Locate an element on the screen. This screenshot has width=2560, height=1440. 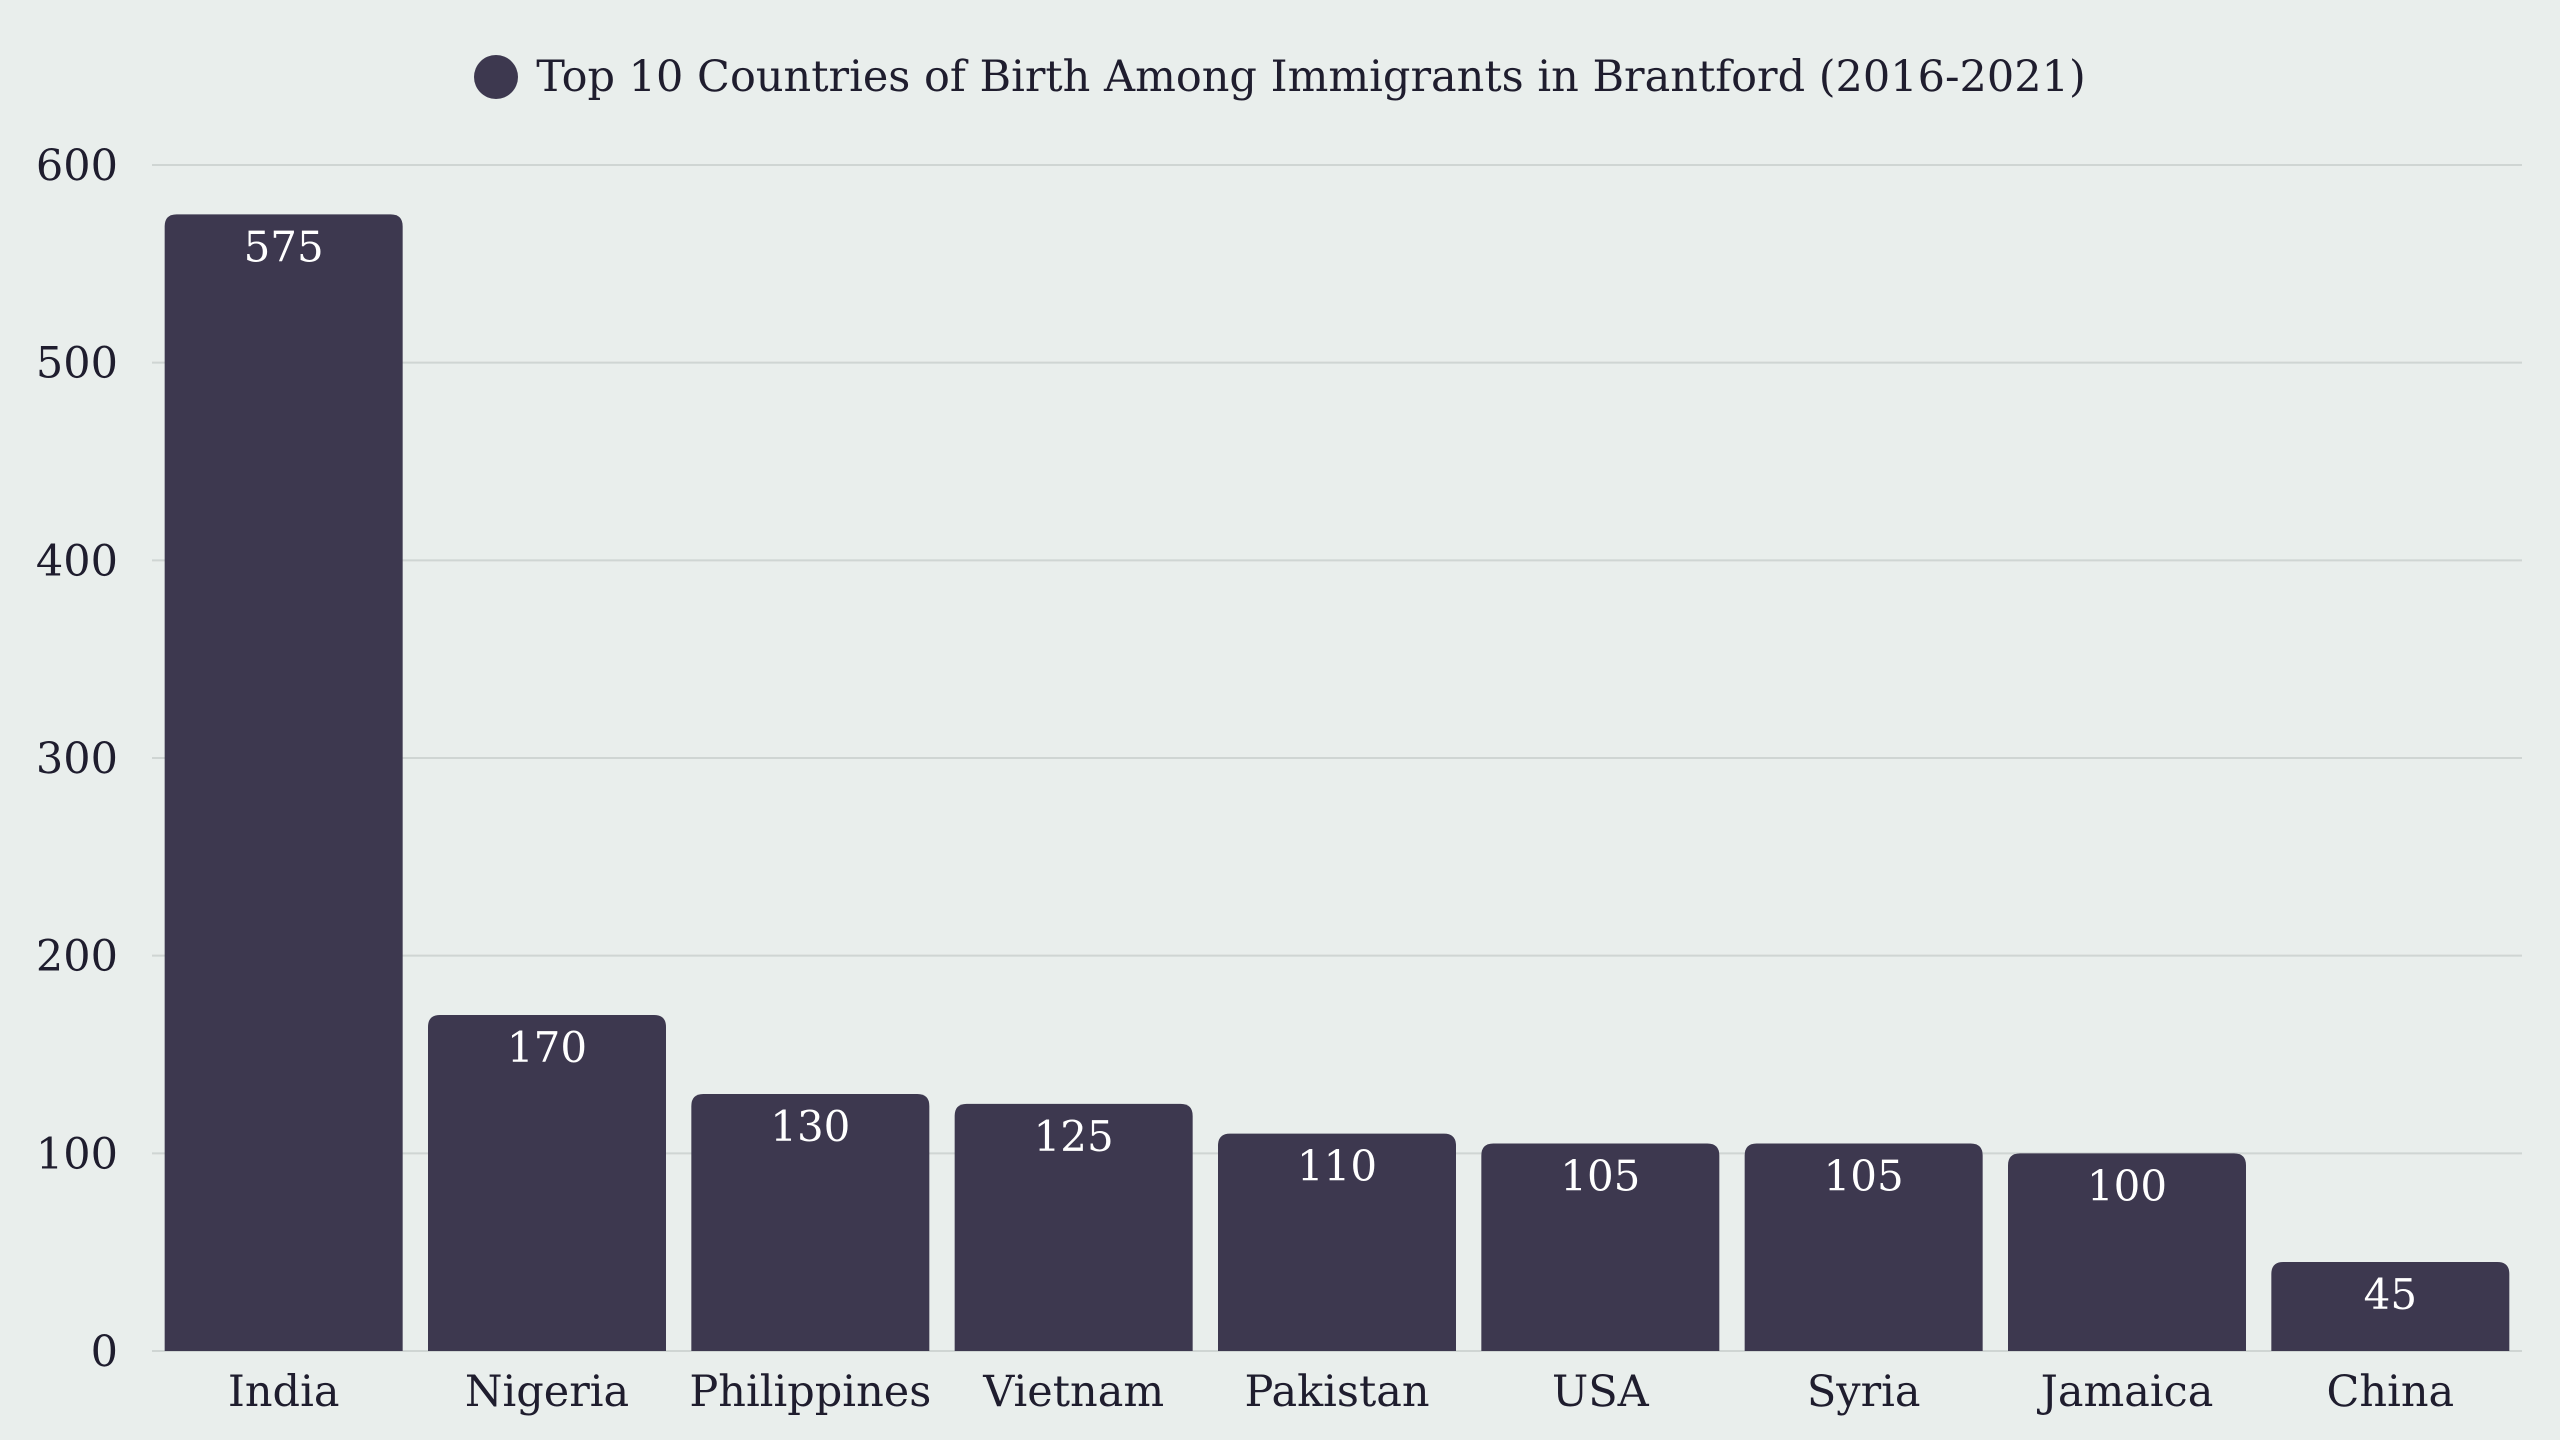
bar-value-label: 45 is located at coordinates (2390, 1294).